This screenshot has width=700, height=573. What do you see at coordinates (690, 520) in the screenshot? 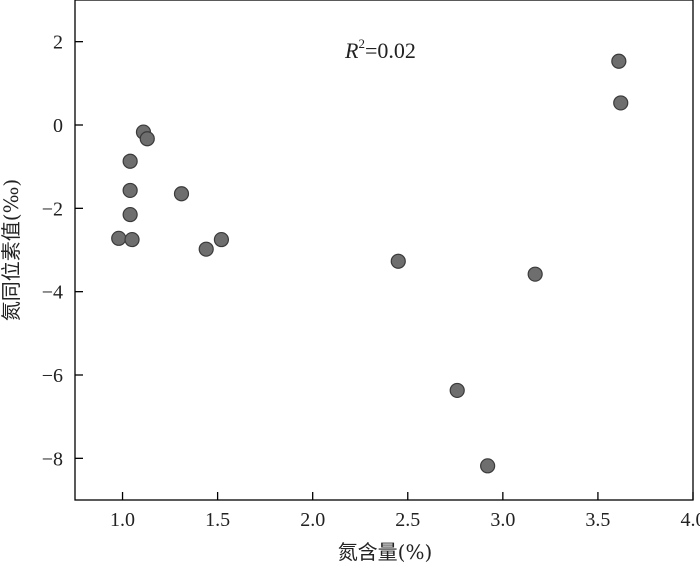
I see `x-tick-label: 4.0` at bounding box center [690, 520].